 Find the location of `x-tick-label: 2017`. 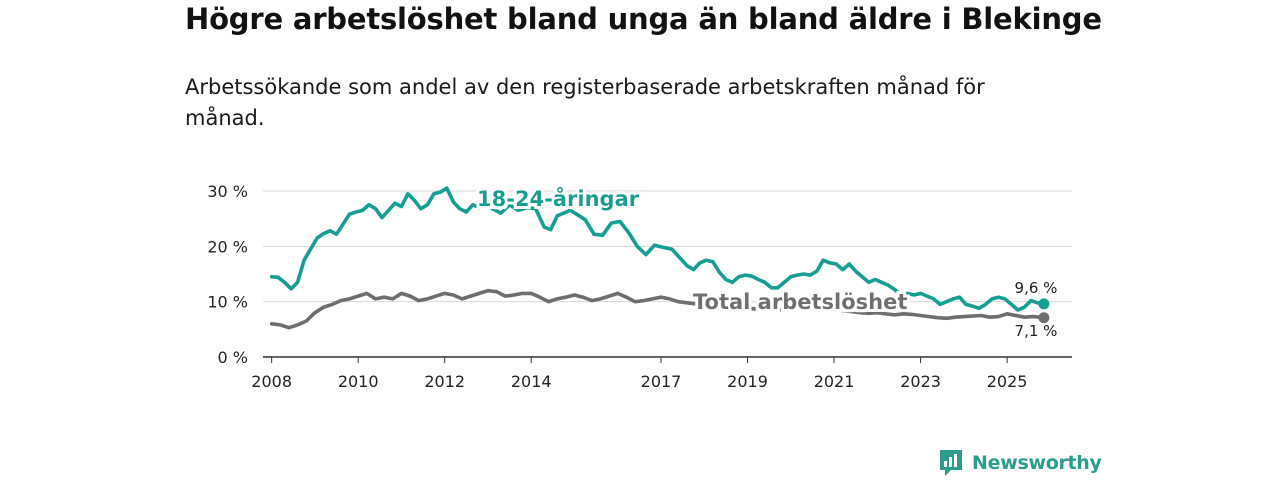

x-tick-label: 2017 is located at coordinates (661, 381).